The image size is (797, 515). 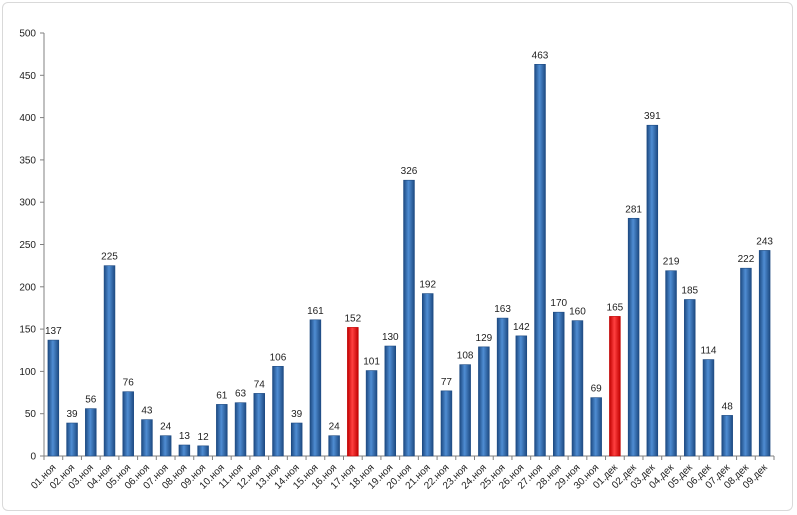 What do you see at coordinates (689, 290) in the screenshot?
I see `data-label: 185` at bounding box center [689, 290].